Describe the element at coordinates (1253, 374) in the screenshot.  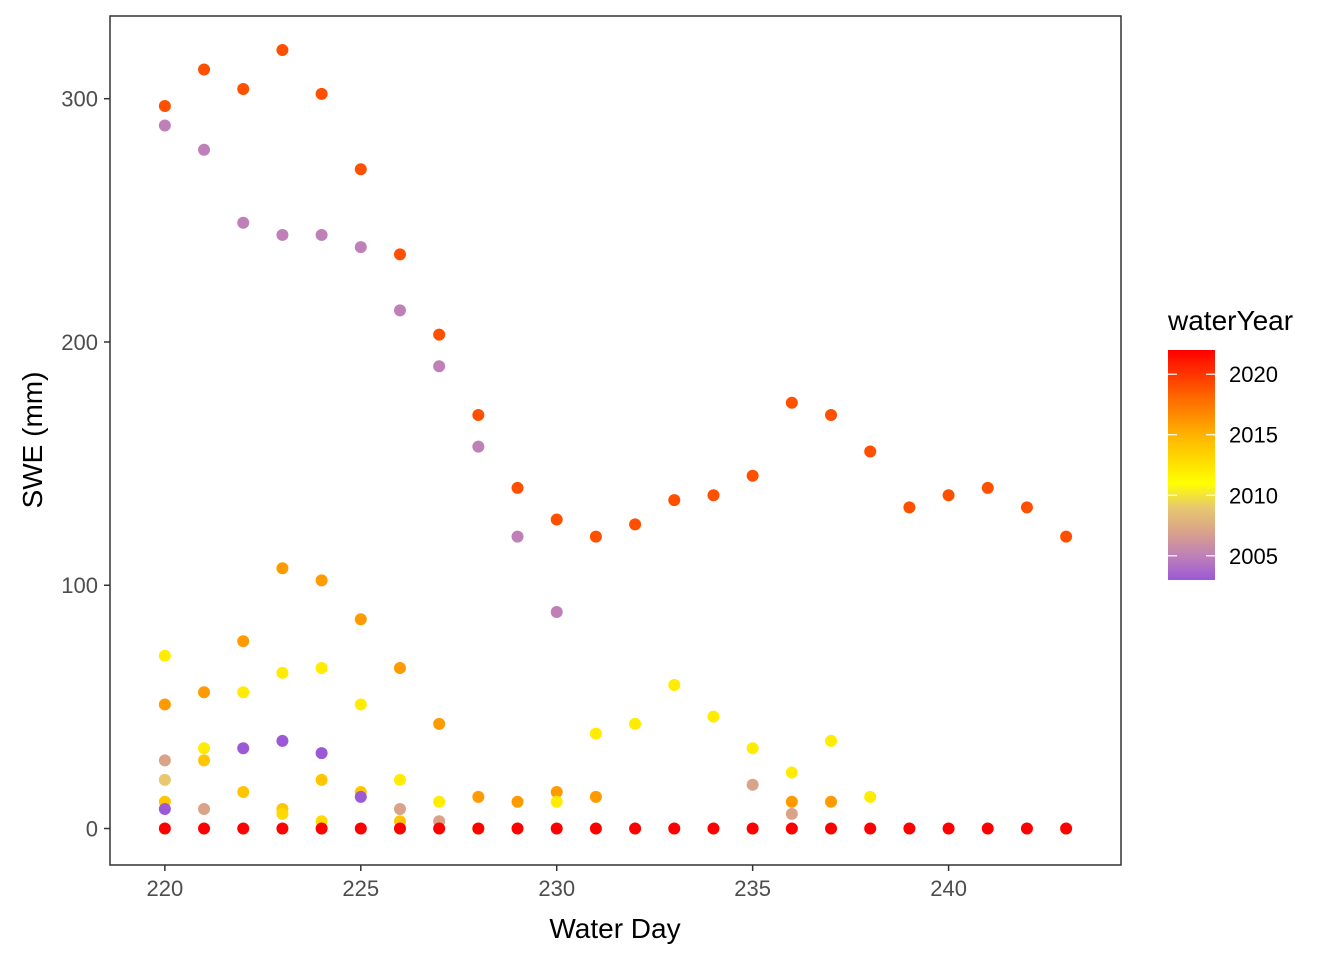
I see `legend-label: 2020` at that location.